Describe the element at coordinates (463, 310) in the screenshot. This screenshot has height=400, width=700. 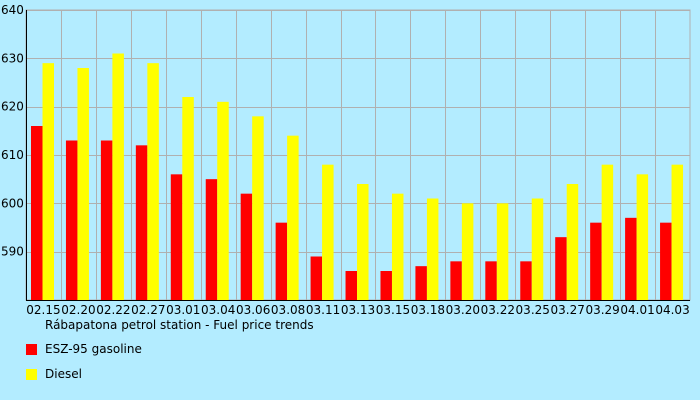
I see `x-tick-label: 03.20` at that location.